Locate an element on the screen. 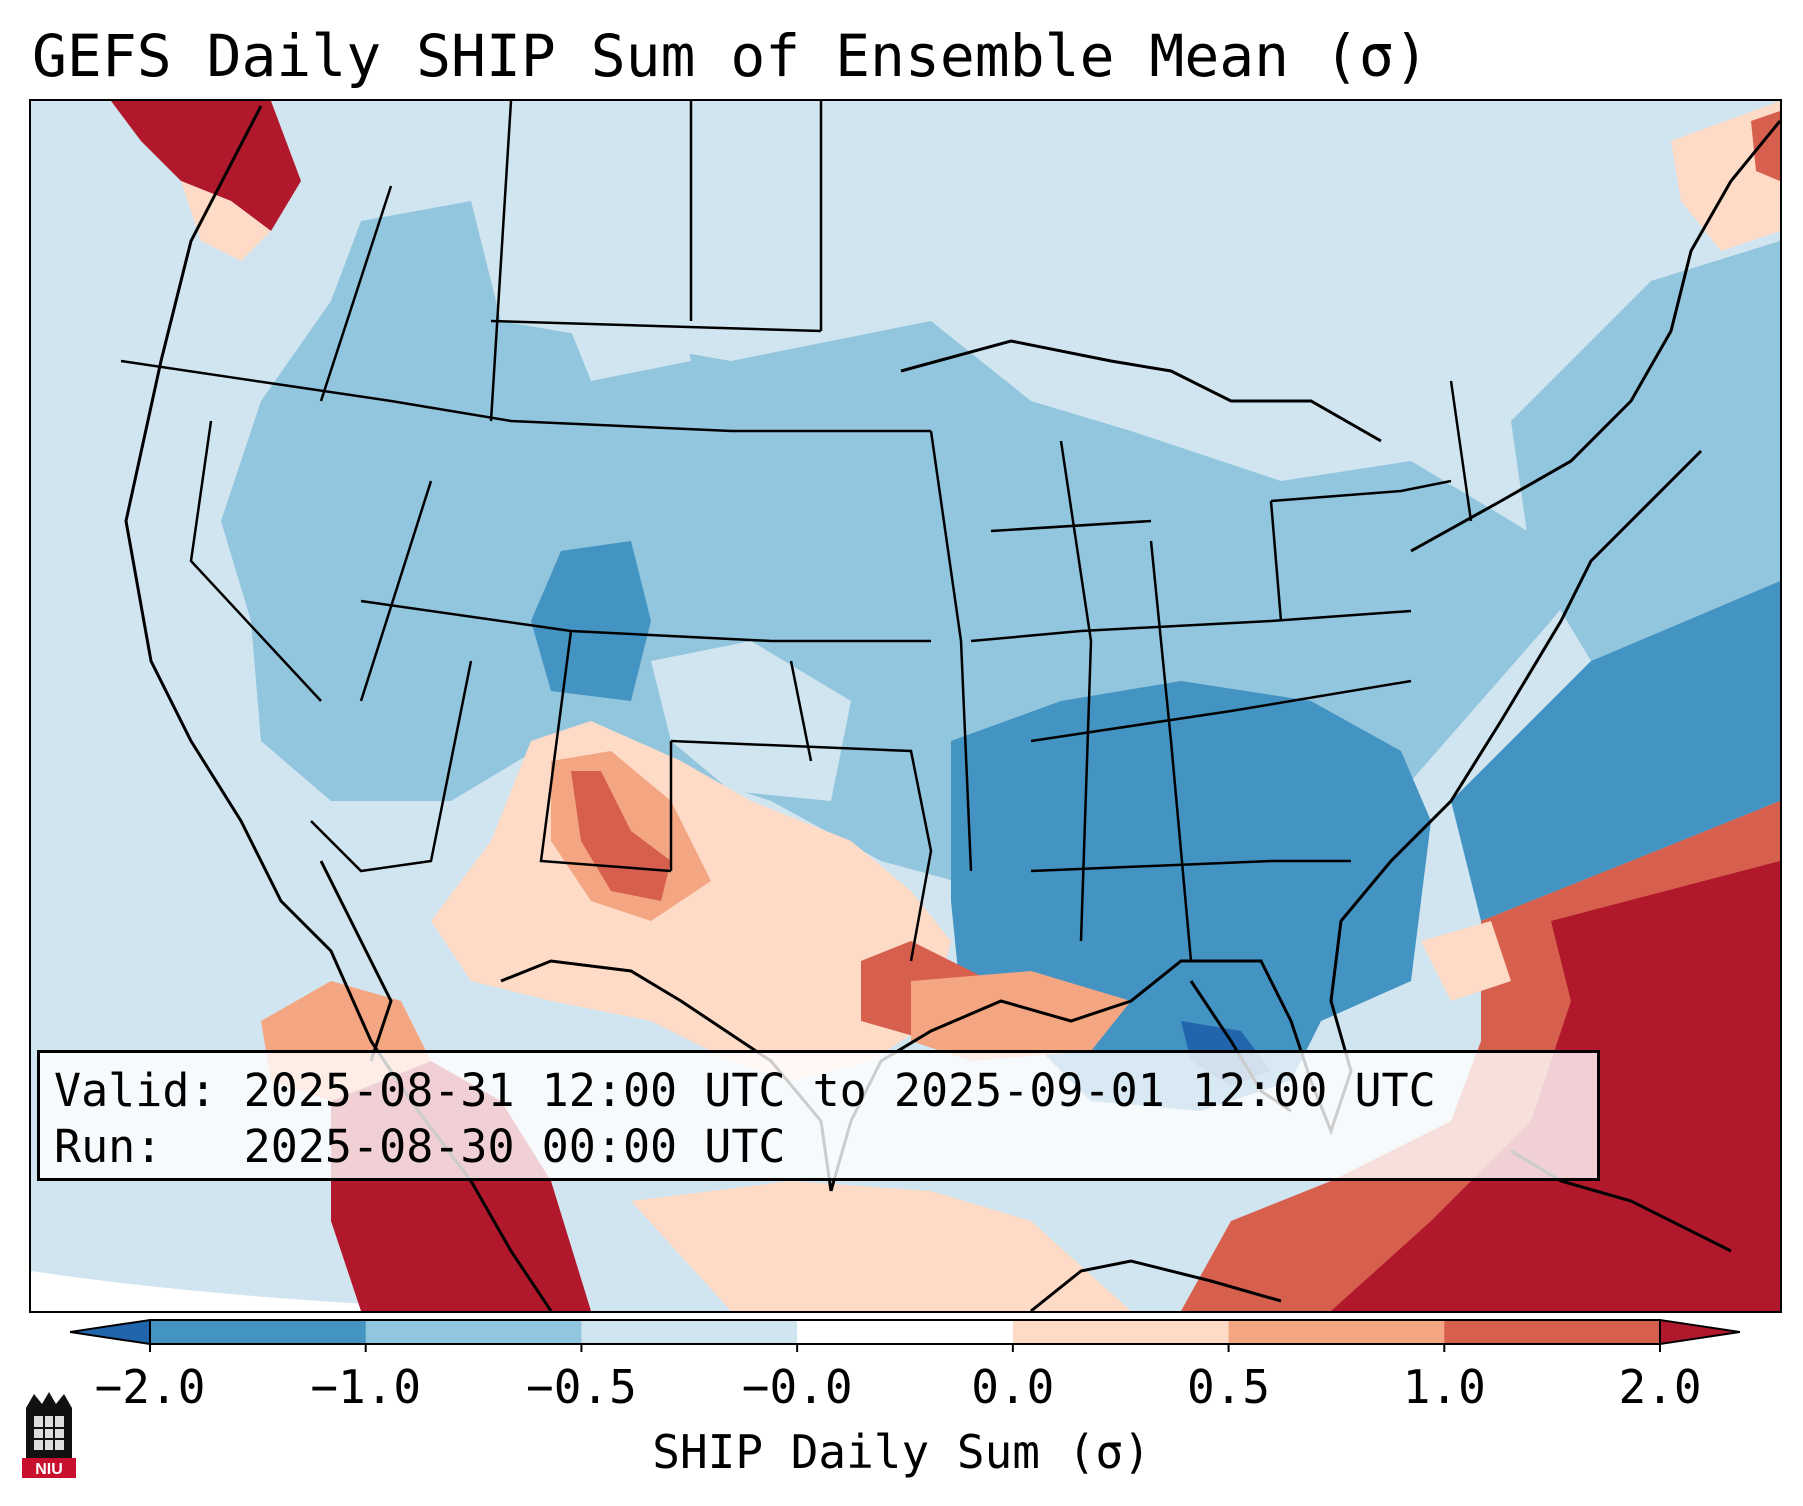  run-value: 2025-08-30 00:00 UTC is located at coordinates (514, 1146).